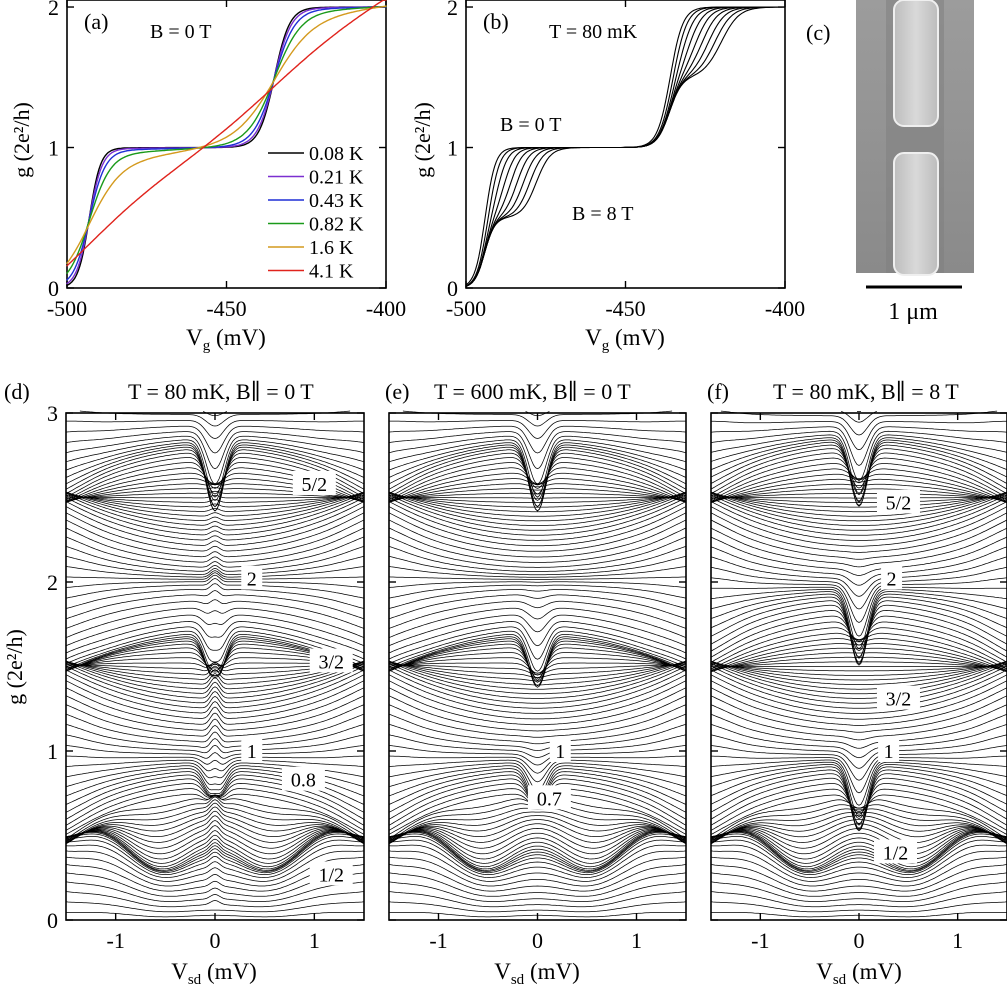 This screenshot has width=1007, height=994. Describe the element at coordinates (549, 774) in the screenshot. I see `panel-e-plateau-labels: 10.7` at that location.